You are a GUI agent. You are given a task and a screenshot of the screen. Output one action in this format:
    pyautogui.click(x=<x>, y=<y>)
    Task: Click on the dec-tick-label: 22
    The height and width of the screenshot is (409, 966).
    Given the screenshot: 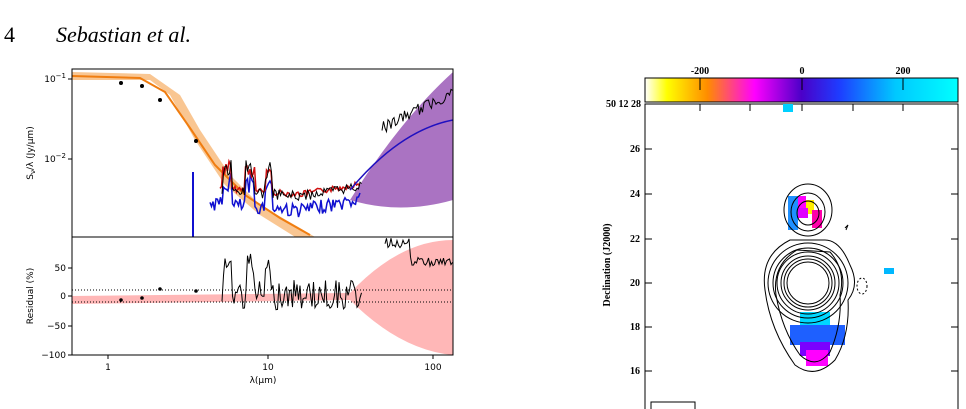 What is the action you would take?
    pyautogui.click(x=635, y=239)
    